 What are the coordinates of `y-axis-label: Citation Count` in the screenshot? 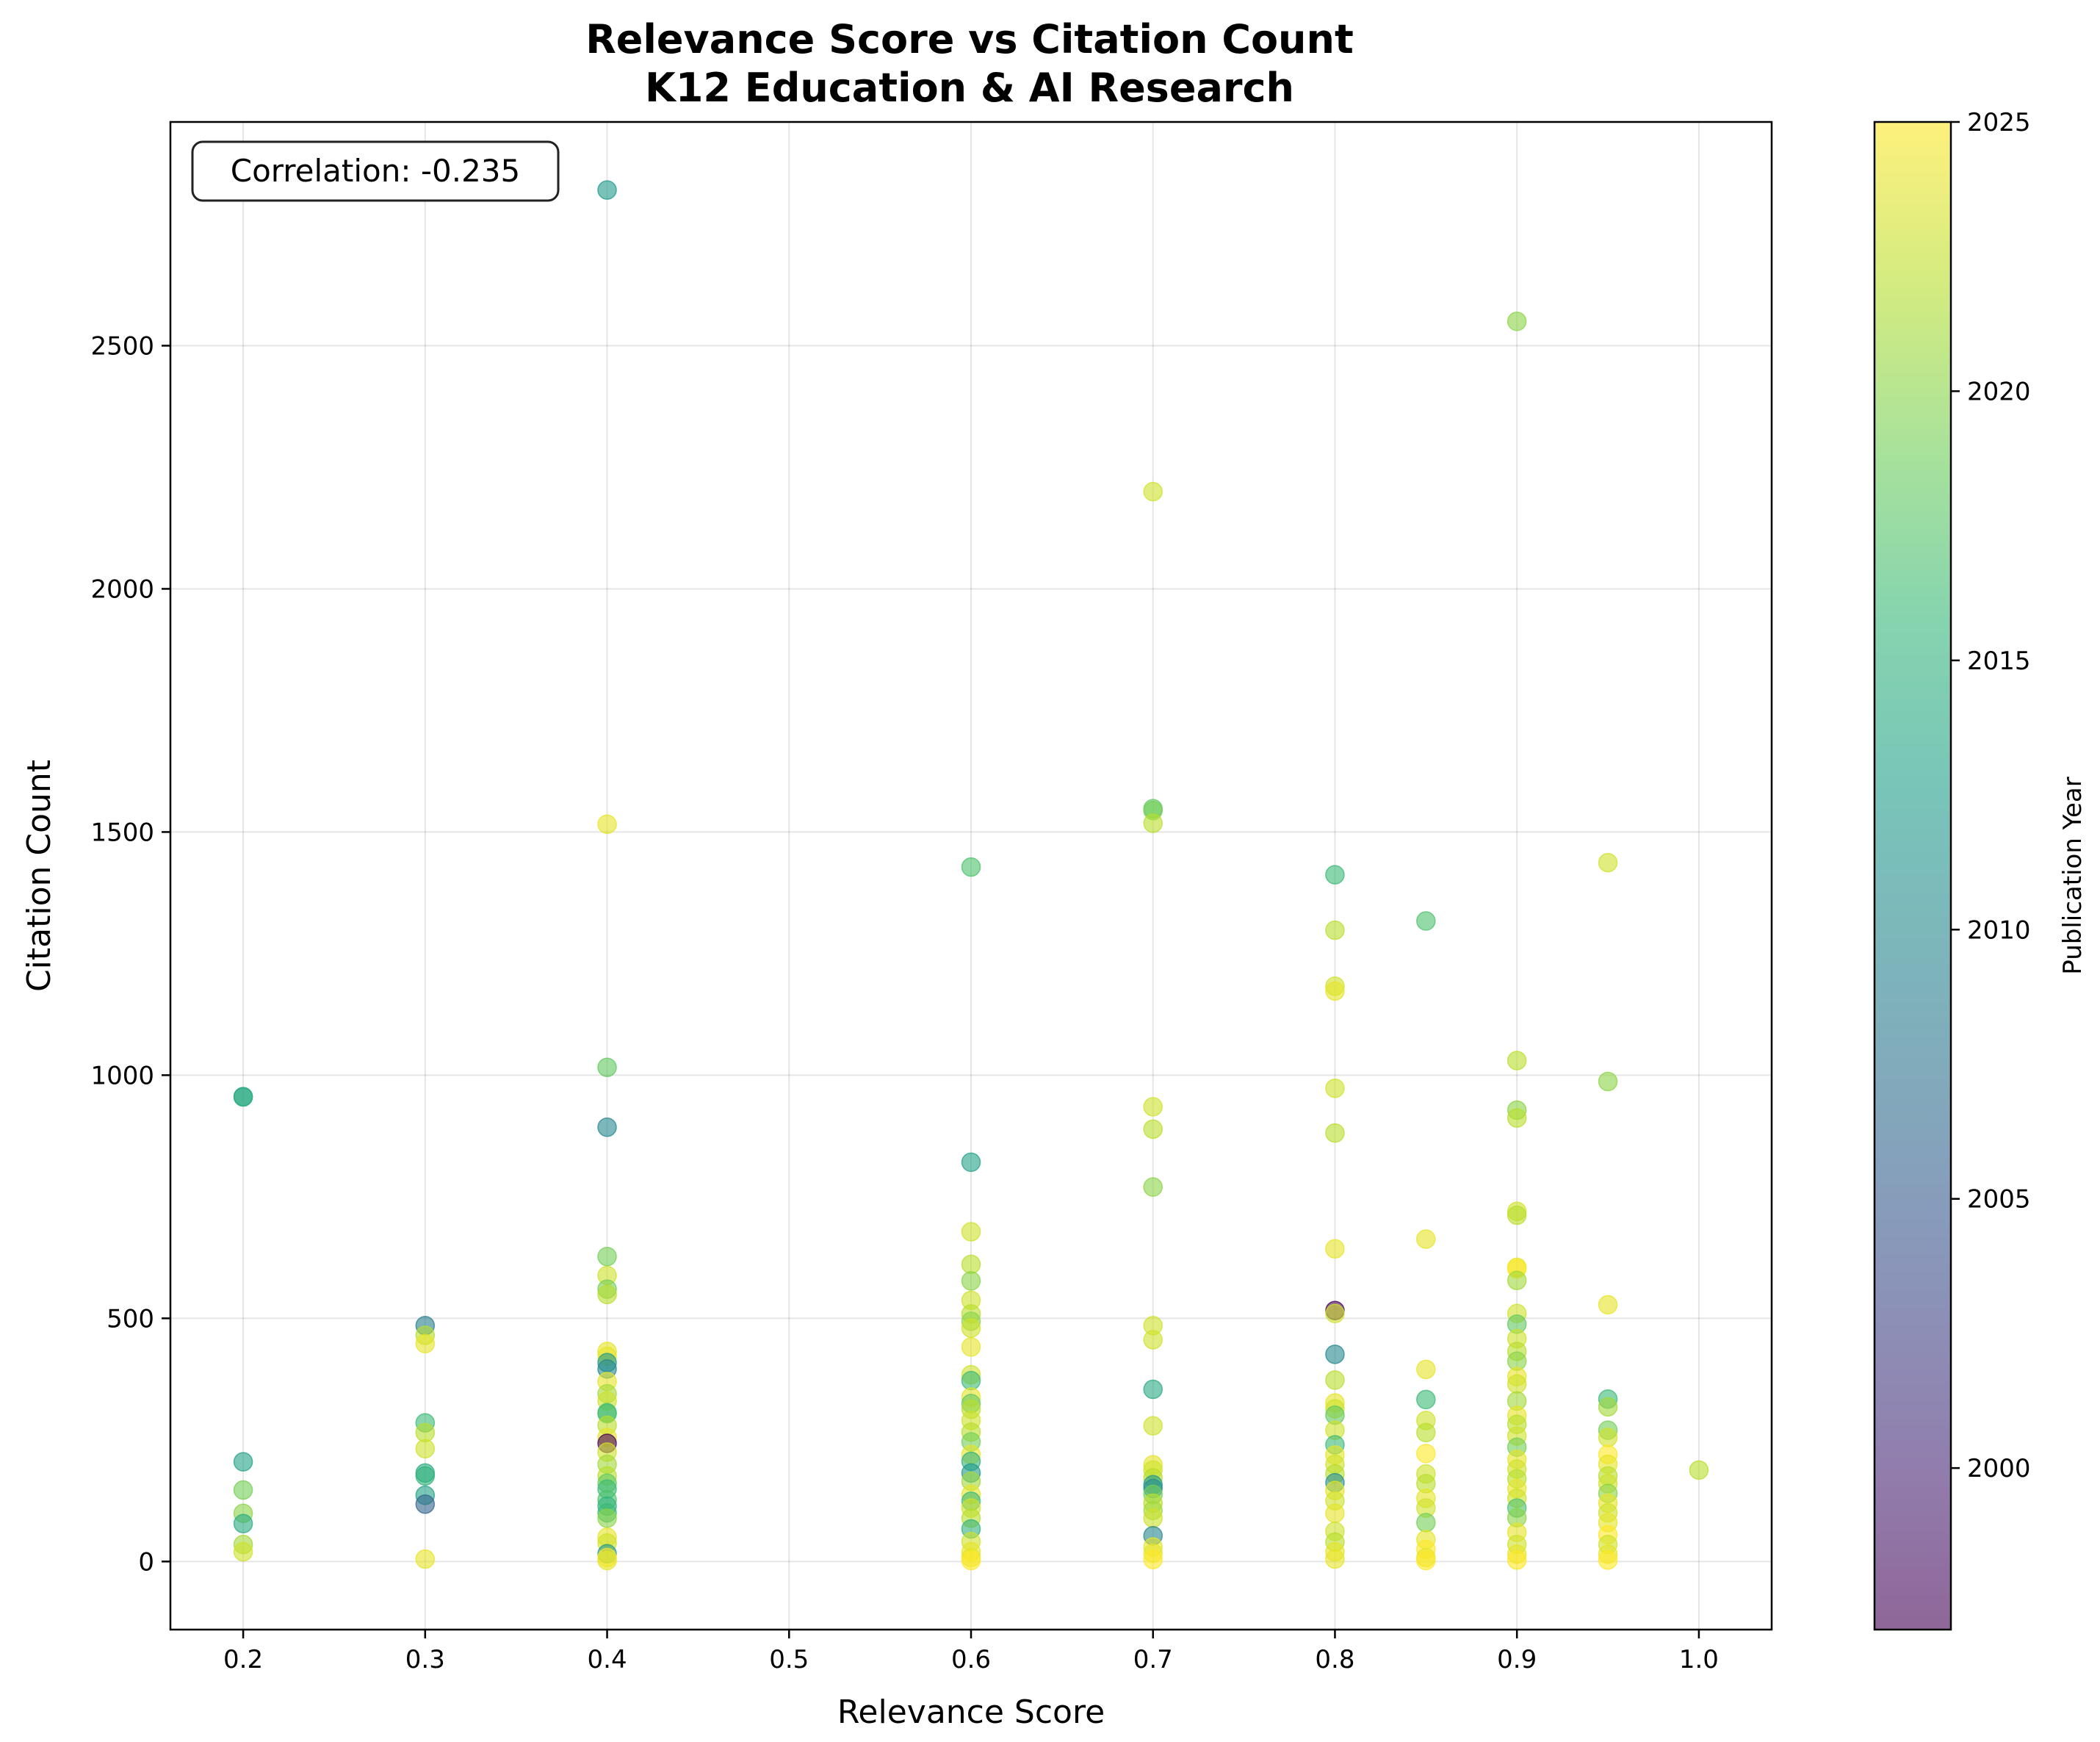 It's located at (40, 876).